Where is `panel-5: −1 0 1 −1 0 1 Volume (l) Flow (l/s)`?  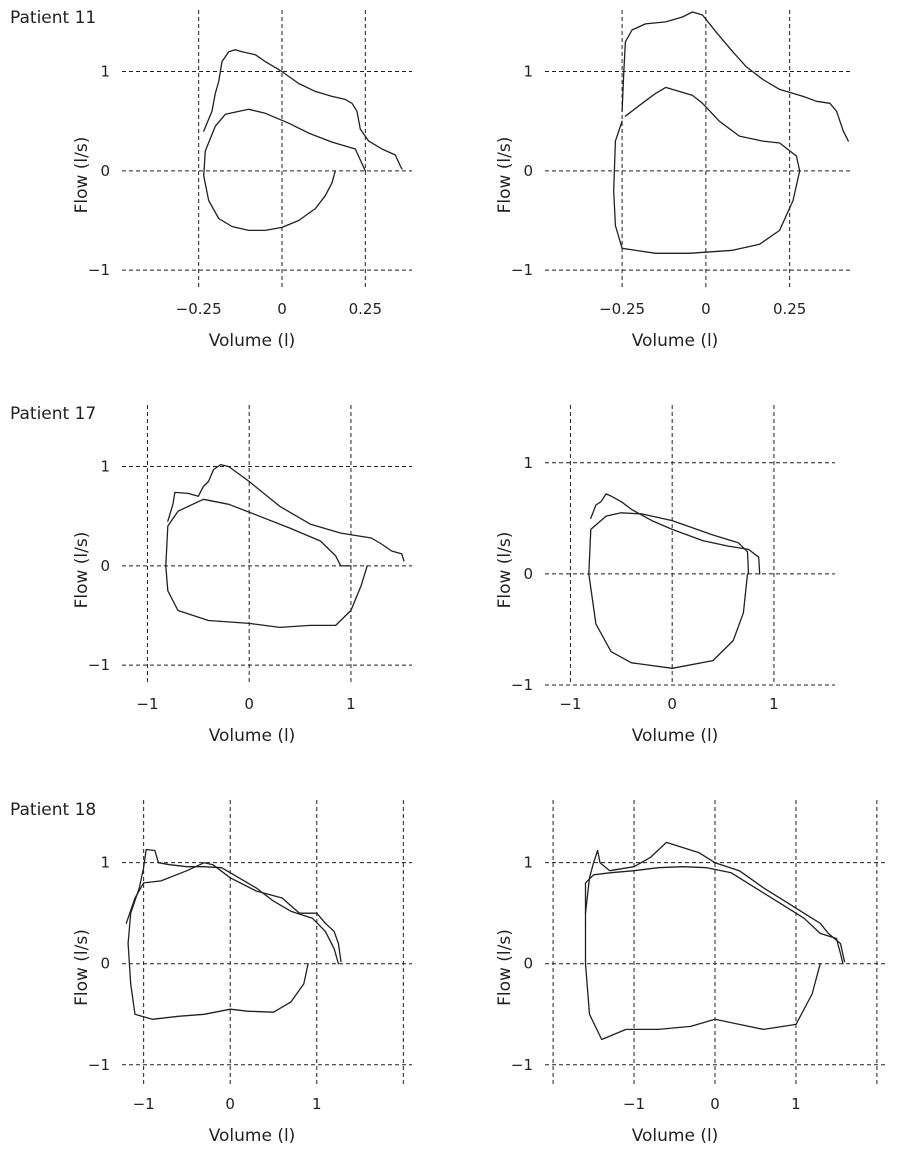 panel-5: −1 0 1 −1 0 1 Volume (l) Flow (l/s) is located at coordinates (242, 973).